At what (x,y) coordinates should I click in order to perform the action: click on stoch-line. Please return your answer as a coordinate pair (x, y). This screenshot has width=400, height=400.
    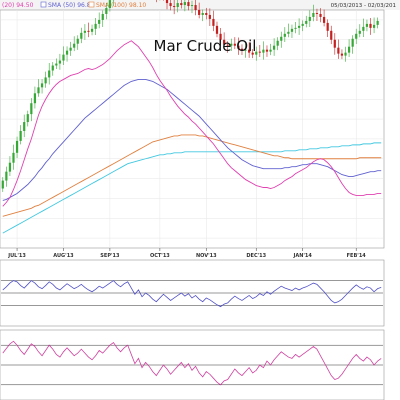
    Looking at the image, I should click on (192, 363).